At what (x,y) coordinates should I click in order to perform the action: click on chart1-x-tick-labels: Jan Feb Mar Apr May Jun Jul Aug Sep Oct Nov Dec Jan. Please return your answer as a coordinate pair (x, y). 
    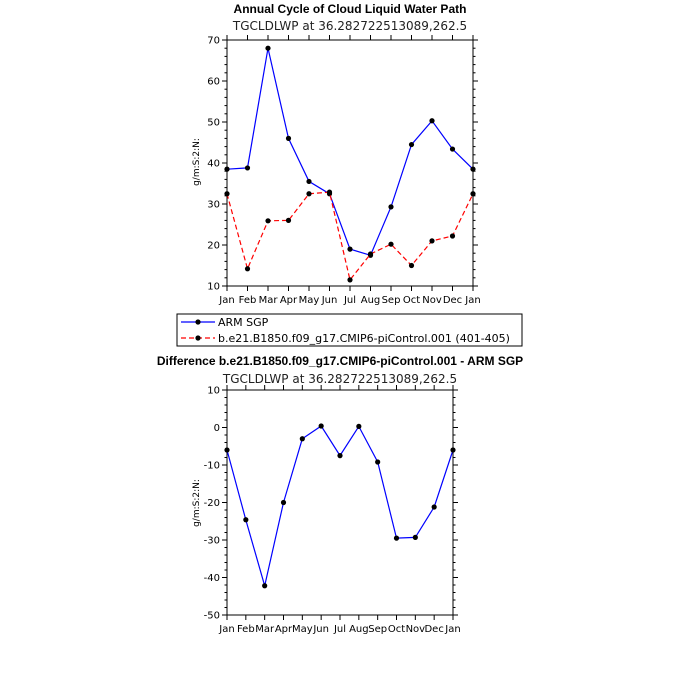
    Looking at the image, I should click on (349, 300).